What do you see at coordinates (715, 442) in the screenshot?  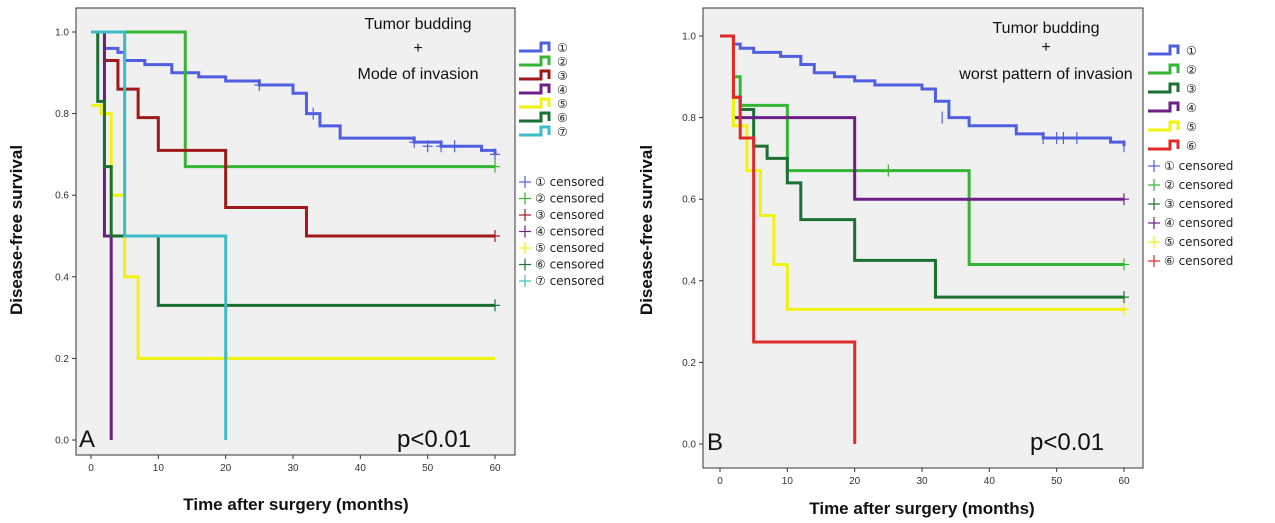 I see `panel-letter: B` at bounding box center [715, 442].